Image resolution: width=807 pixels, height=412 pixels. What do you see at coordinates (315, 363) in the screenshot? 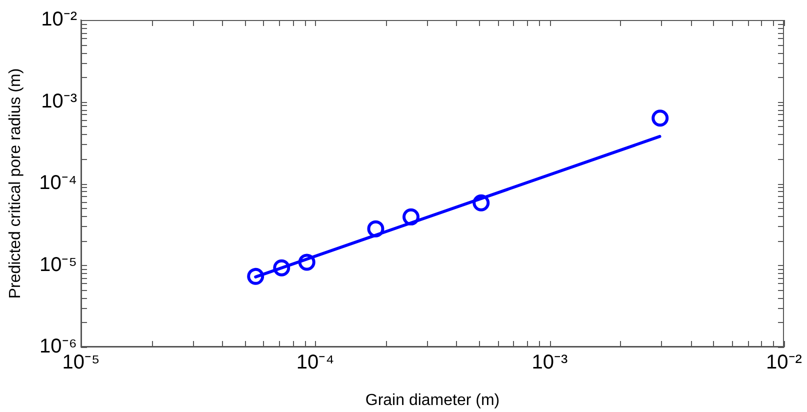
I see `x-tick-label: 10⁻⁴` at bounding box center [315, 363].